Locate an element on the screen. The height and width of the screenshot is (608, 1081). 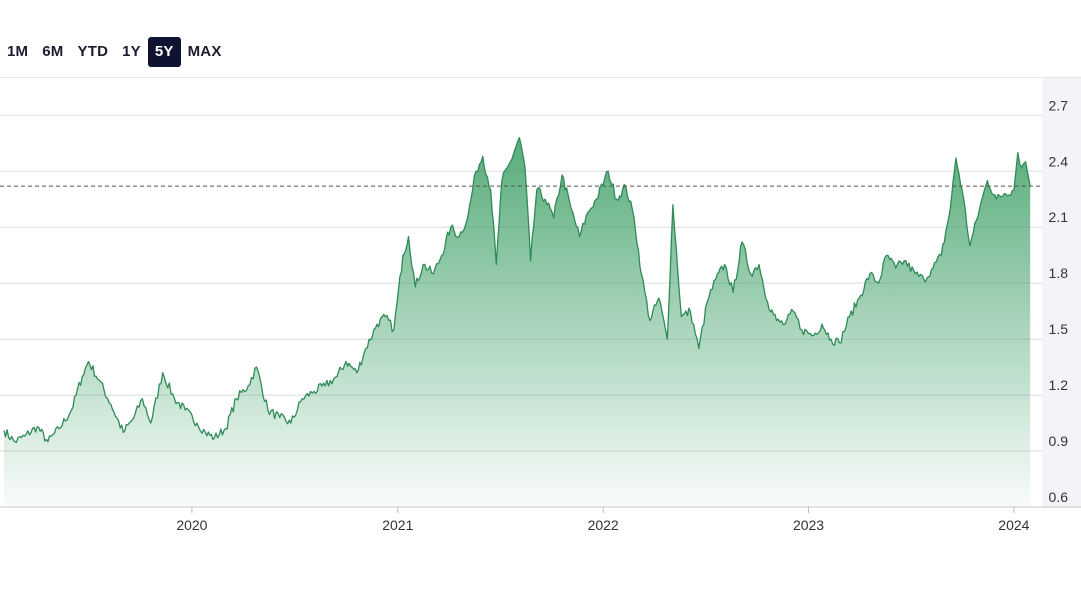
range-button-1y: 1Y is located at coordinates (131, 51).